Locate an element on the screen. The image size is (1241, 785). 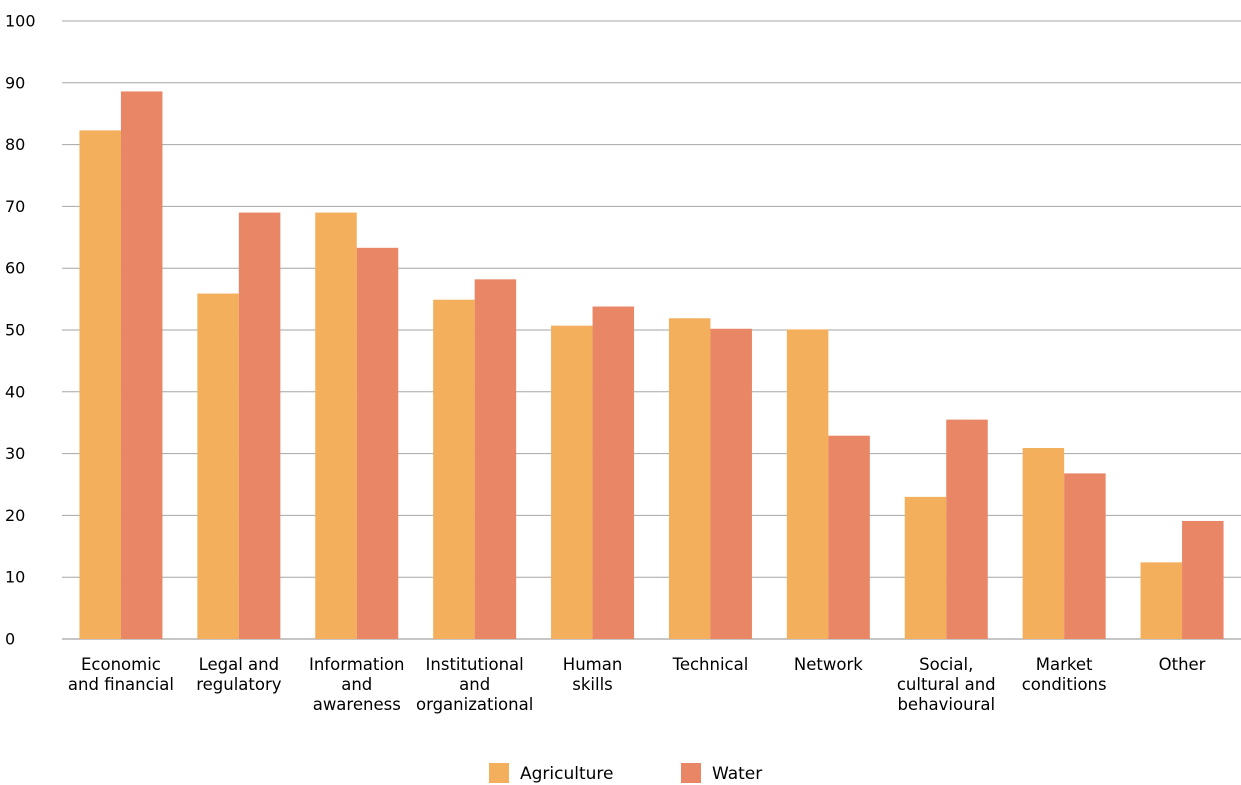
y-axis-tick-labels: 0 10 20 30 40 50 60 70 80 90 100 is located at coordinates (20, 330).